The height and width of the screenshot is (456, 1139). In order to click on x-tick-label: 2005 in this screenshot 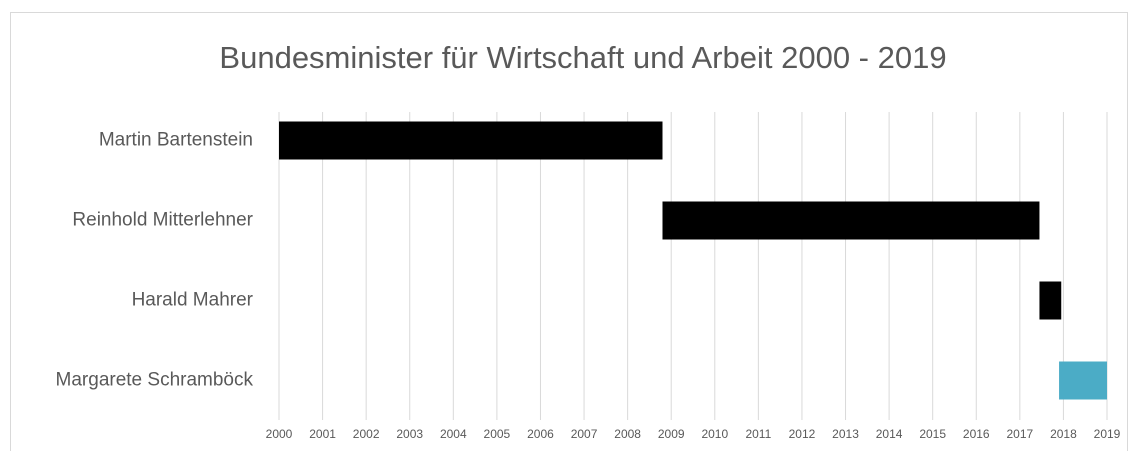, I will do `click(497, 434)`.